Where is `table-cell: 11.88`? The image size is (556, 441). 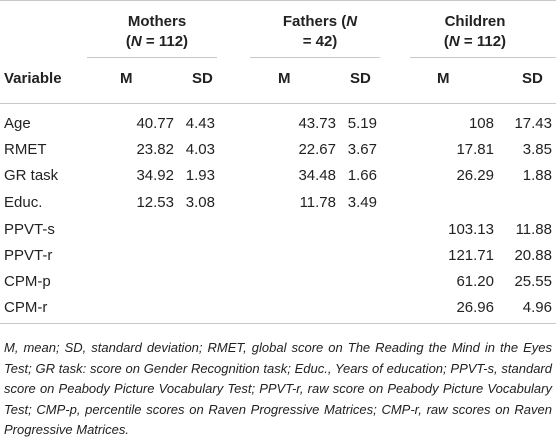
table-cell: 11.88 is located at coordinates (533, 229).